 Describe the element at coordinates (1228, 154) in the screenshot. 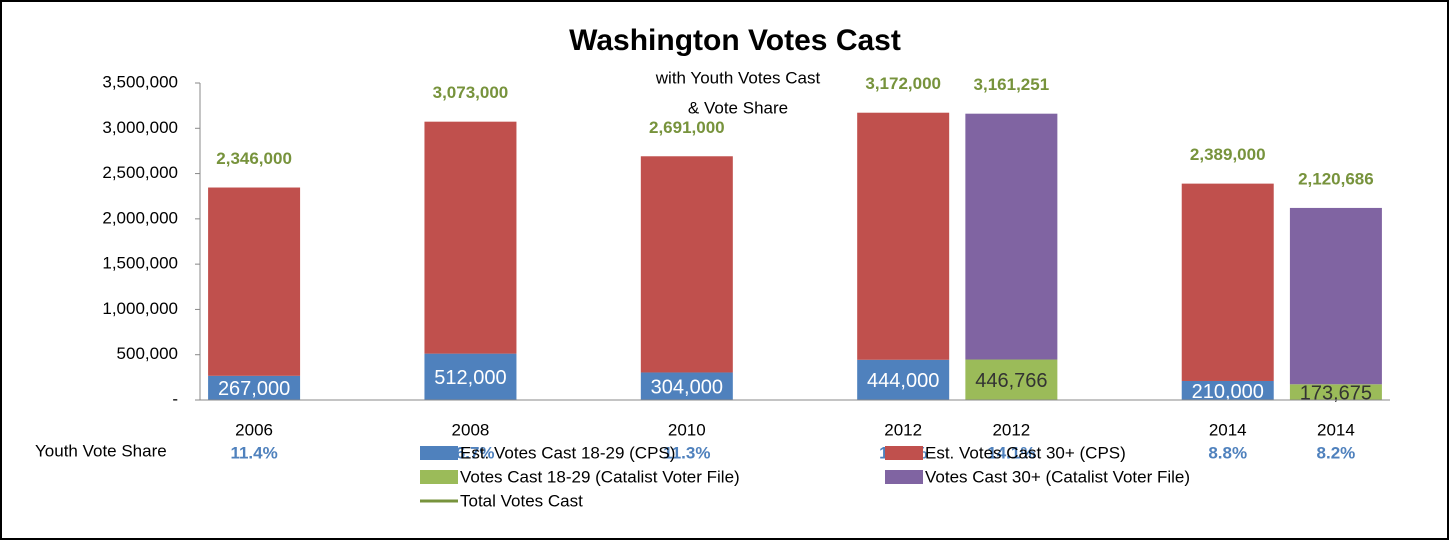

I see `total-label: 2,389,000` at that location.